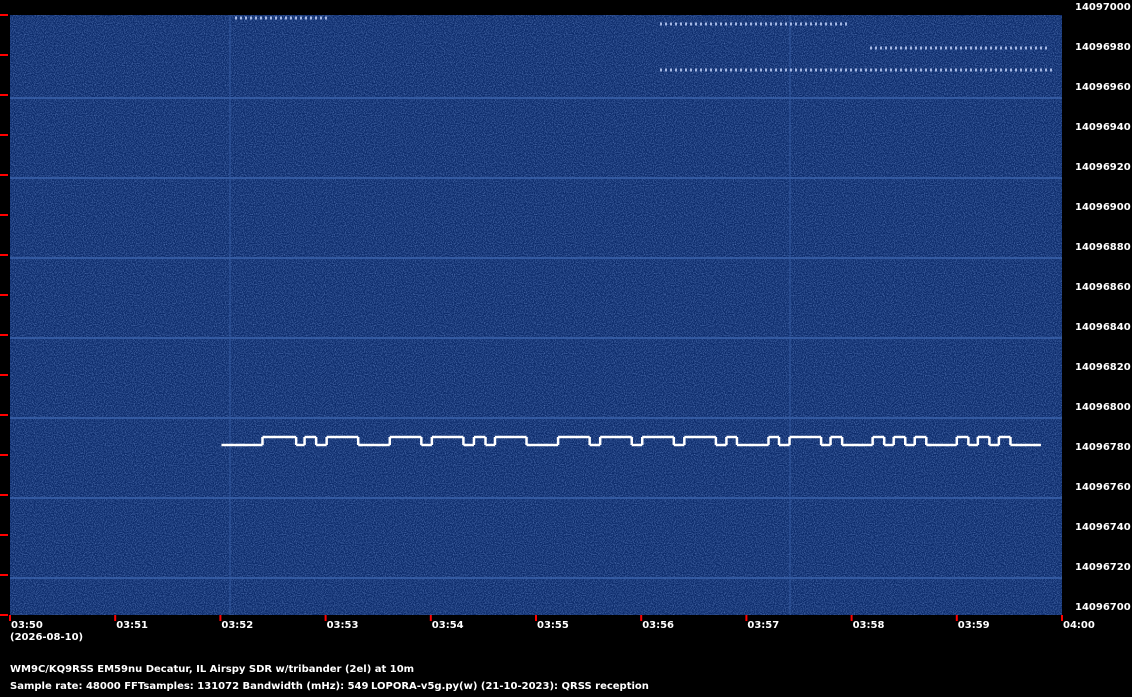  I want to click on y-tick-label: 14096960, so click(1103, 87).